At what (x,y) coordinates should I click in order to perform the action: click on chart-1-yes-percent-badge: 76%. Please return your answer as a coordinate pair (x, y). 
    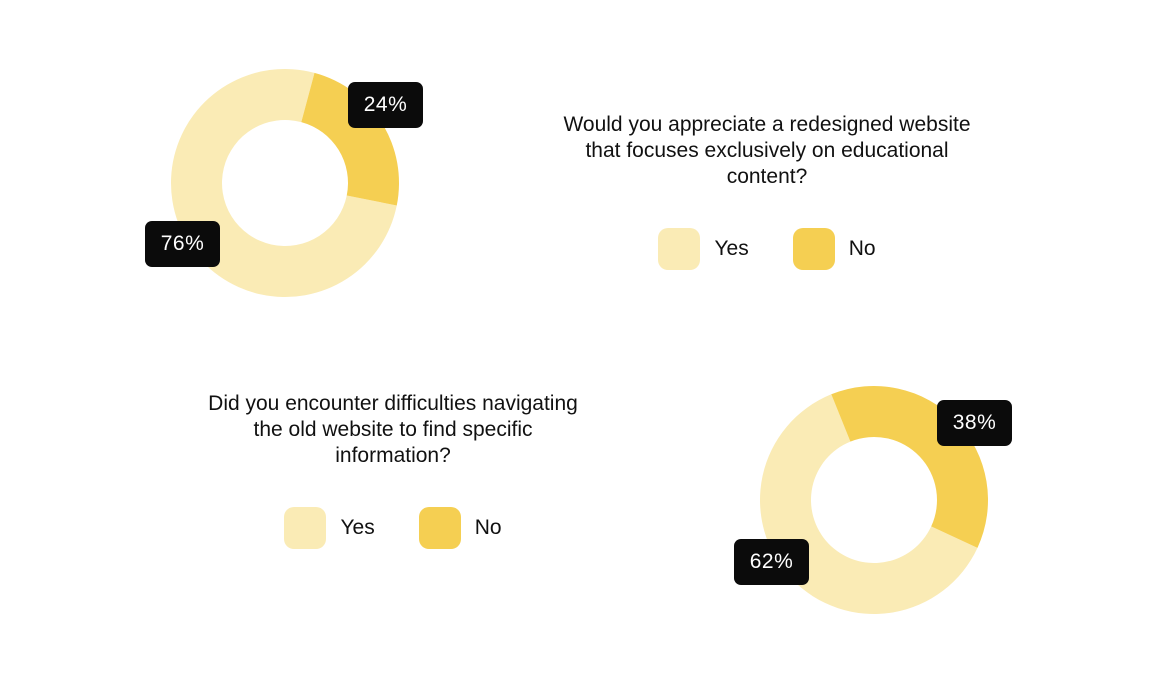
    Looking at the image, I should click on (182, 244).